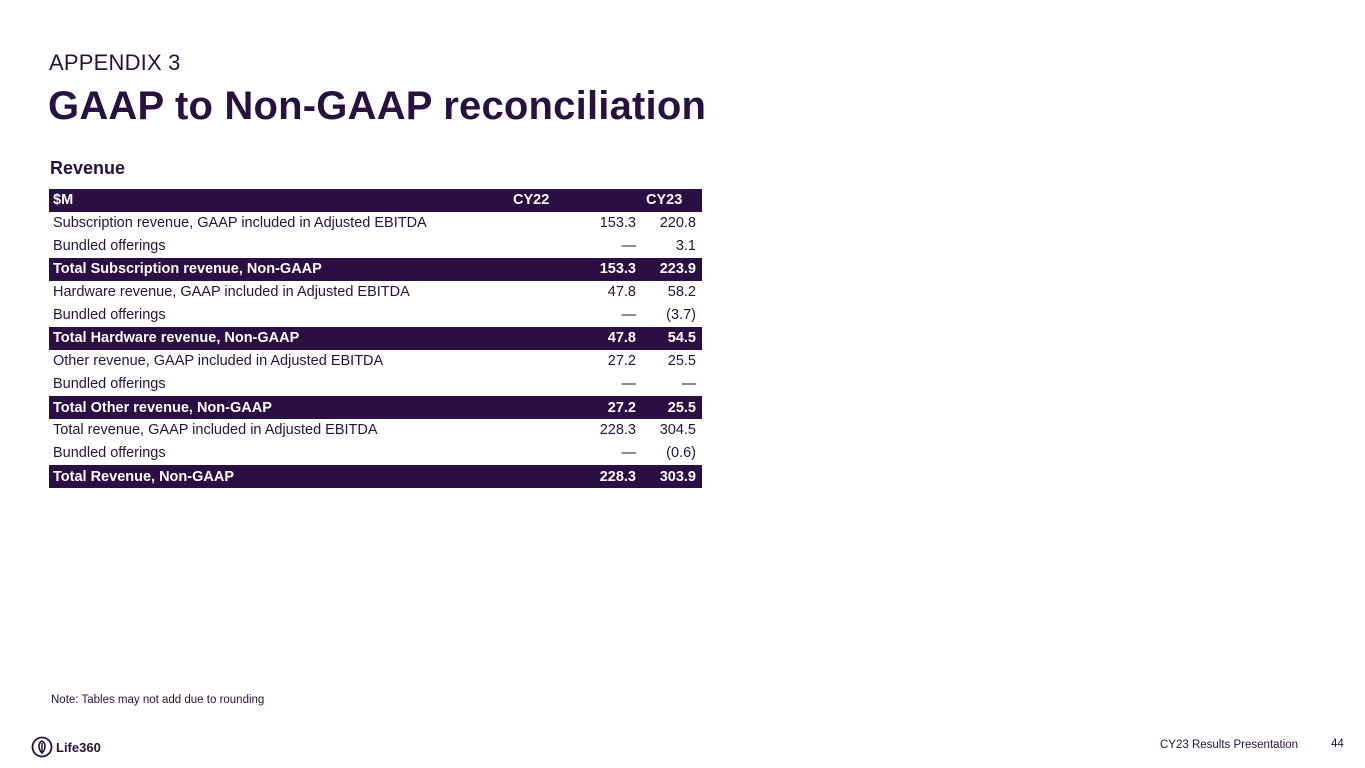 The image size is (1365, 768). I want to click on life360-logo-icon, so click(42, 747).